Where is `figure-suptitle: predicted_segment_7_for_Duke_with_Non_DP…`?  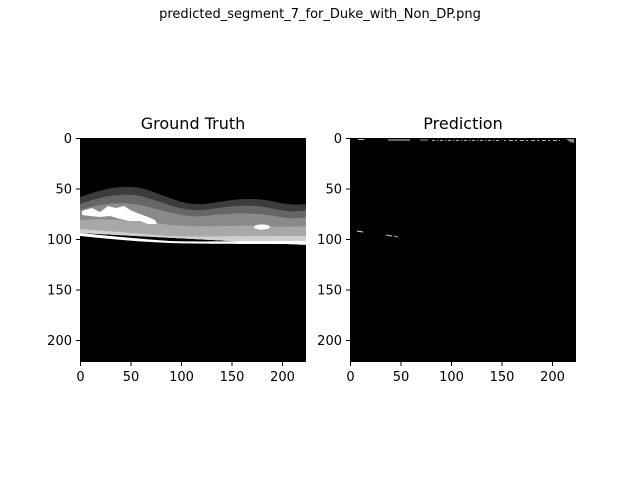 figure-suptitle: predicted_segment_7_for_Duke_with_Non_DP… is located at coordinates (320, 14).